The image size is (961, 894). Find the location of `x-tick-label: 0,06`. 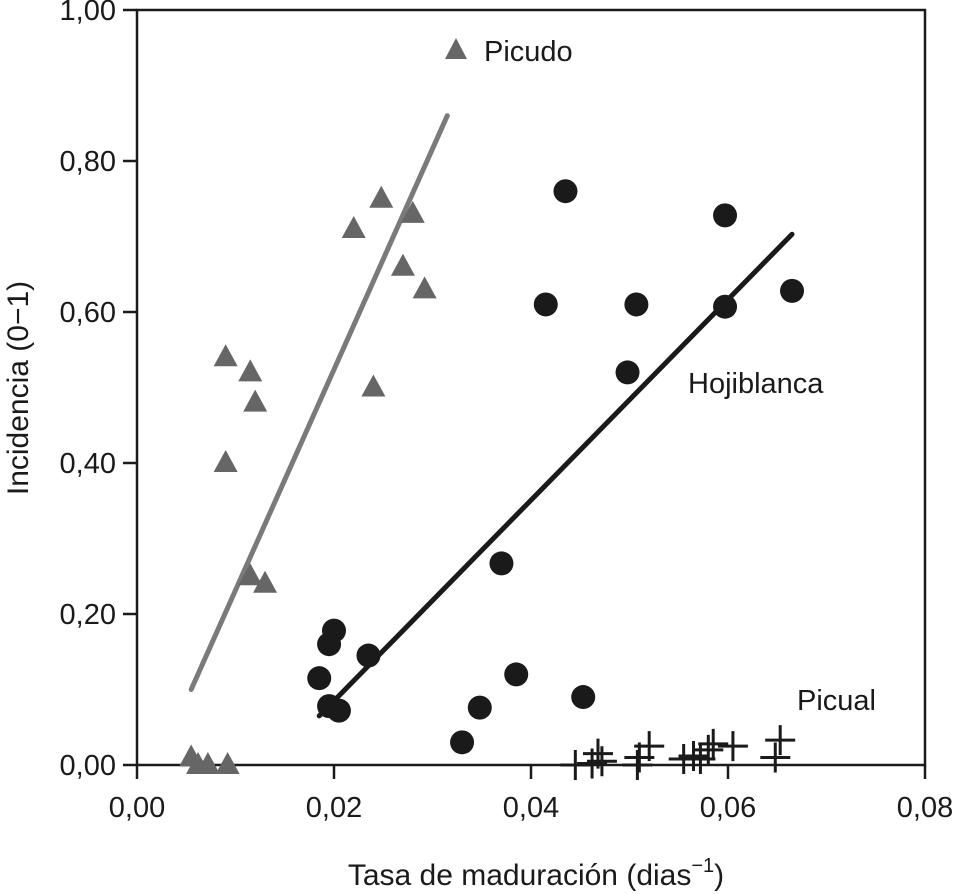

x-tick-label: 0,06 is located at coordinates (728, 808).